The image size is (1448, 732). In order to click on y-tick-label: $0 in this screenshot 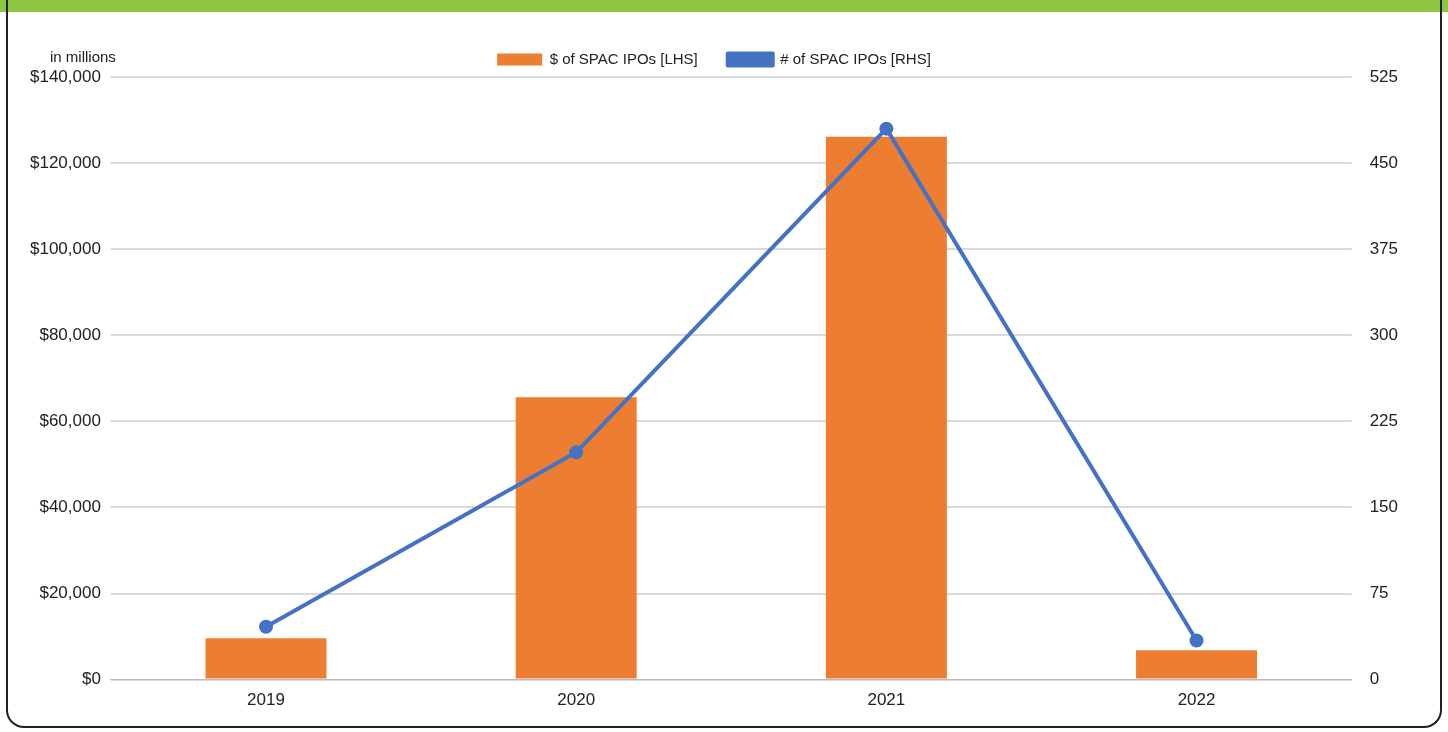, I will do `click(91, 679)`.